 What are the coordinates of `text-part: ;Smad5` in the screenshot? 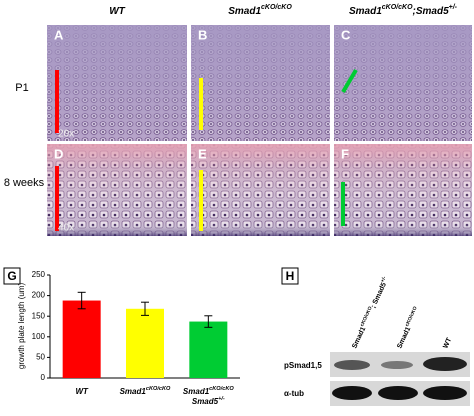 It's located at (431, 11).